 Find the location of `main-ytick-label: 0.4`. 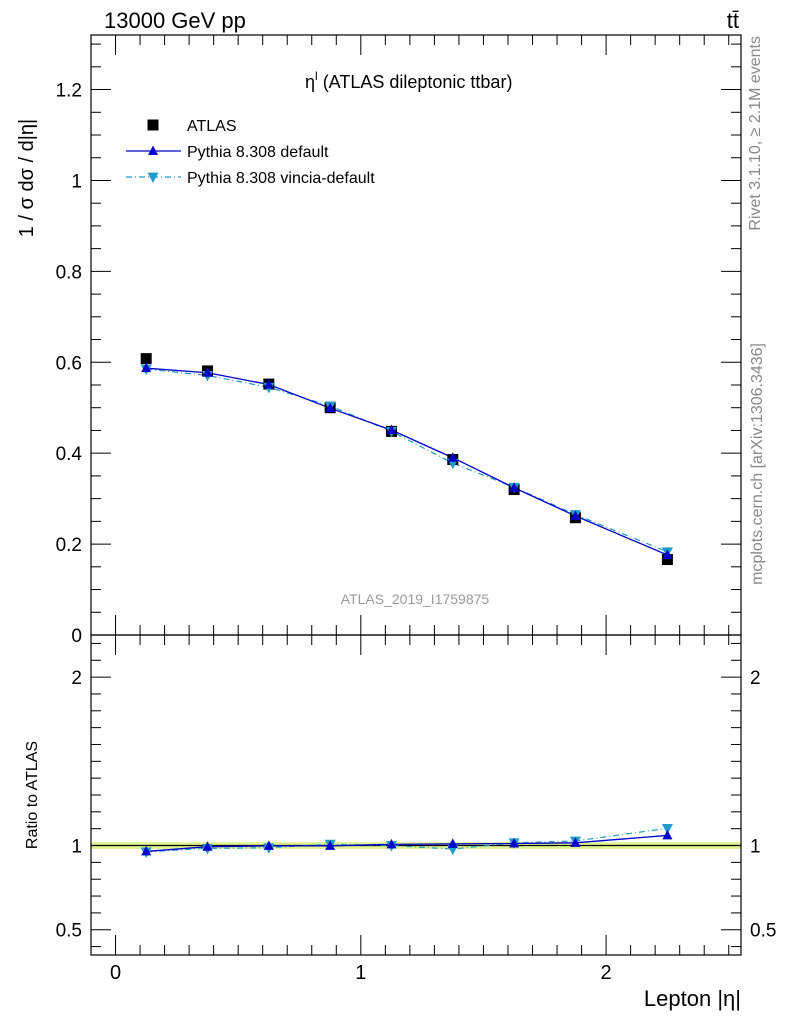

main-ytick-label: 0.4 is located at coordinates (69, 454).